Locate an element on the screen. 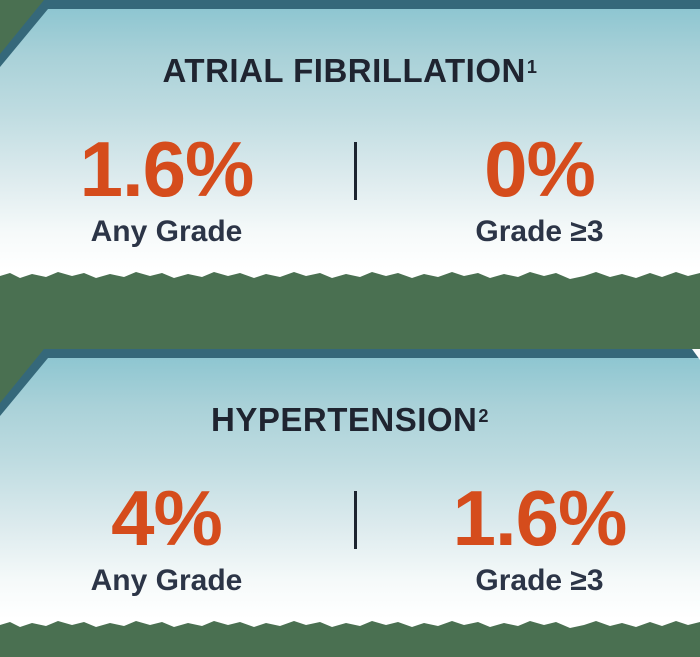 The image size is (700, 657). stat-grade-3plus: 1.6% Grade ≥3 is located at coordinates (539, 538).